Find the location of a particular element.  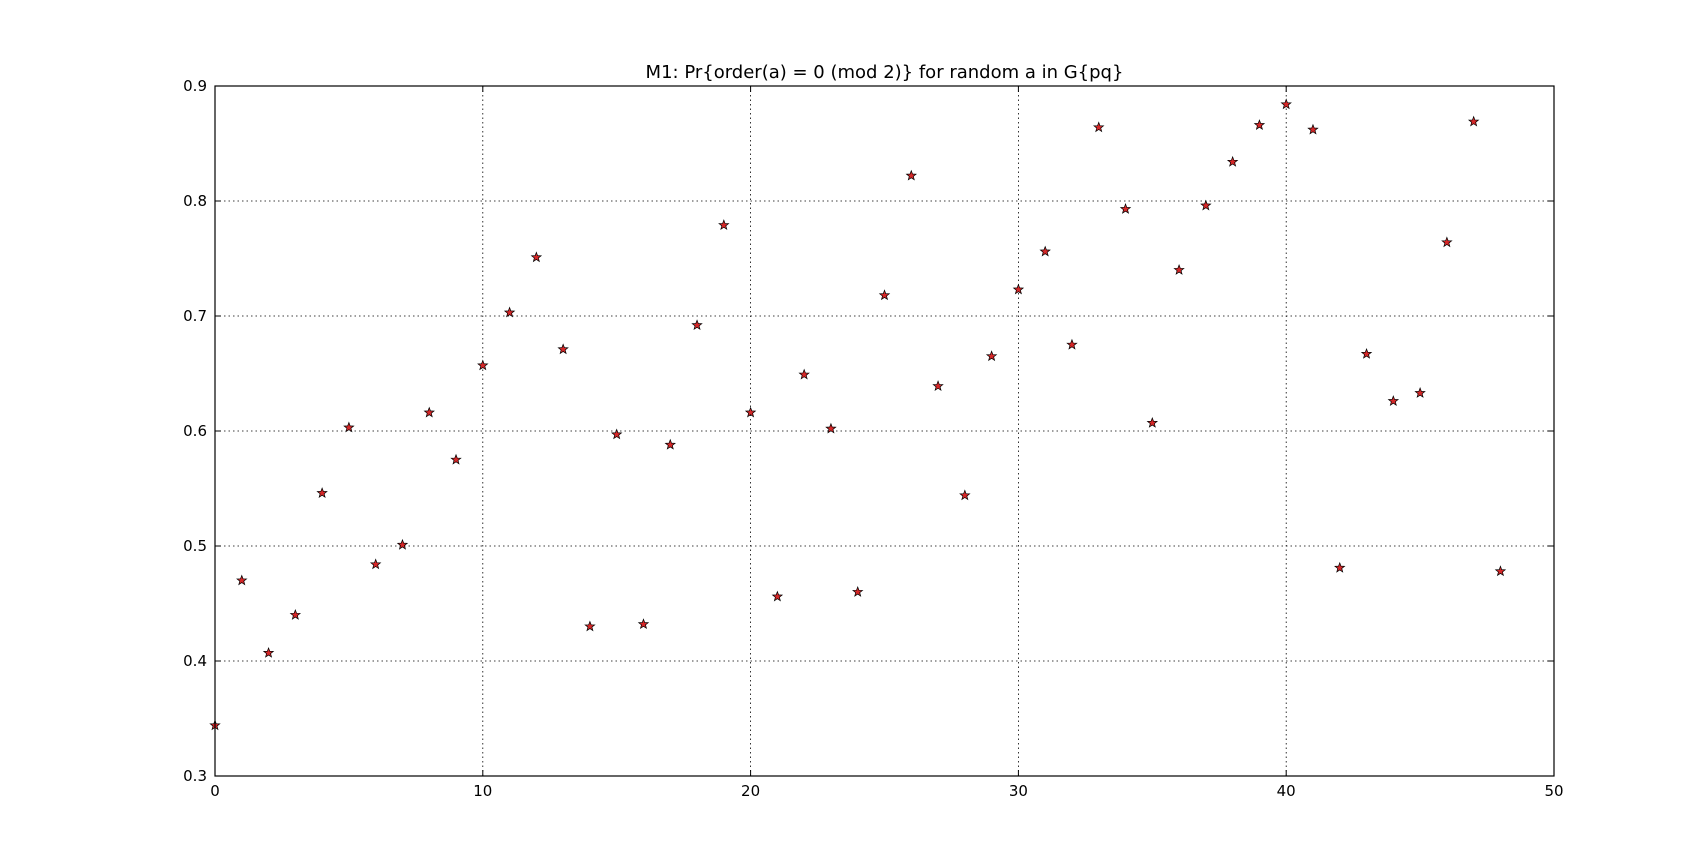

x-tick-label: 10 is located at coordinates (482, 791).